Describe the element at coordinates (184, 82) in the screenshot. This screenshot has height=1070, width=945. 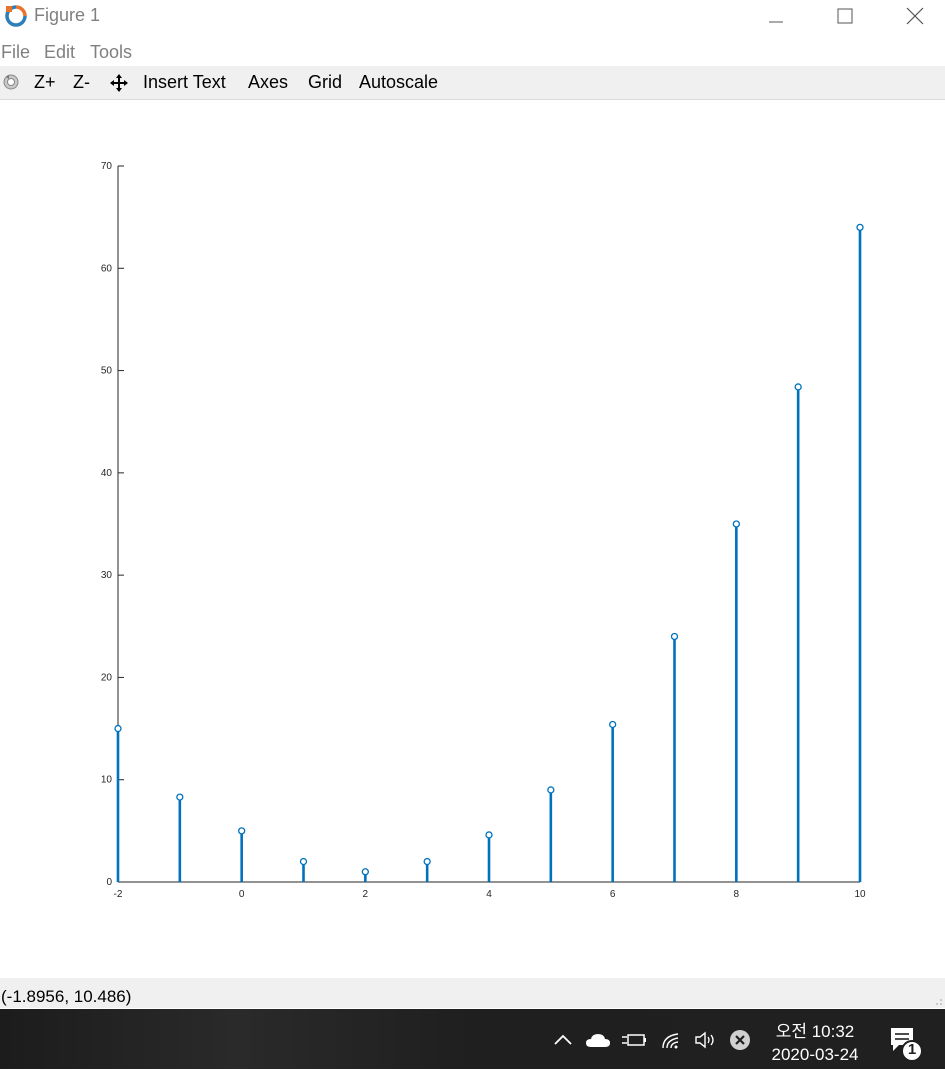
I see `insert-text-button: Insert Text` at that location.